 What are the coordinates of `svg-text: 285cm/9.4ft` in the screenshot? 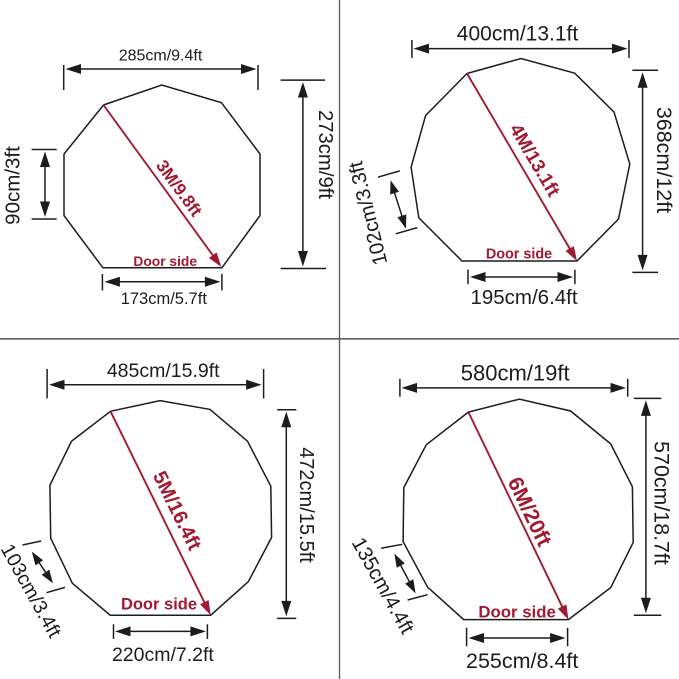 It's located at (161, 56).